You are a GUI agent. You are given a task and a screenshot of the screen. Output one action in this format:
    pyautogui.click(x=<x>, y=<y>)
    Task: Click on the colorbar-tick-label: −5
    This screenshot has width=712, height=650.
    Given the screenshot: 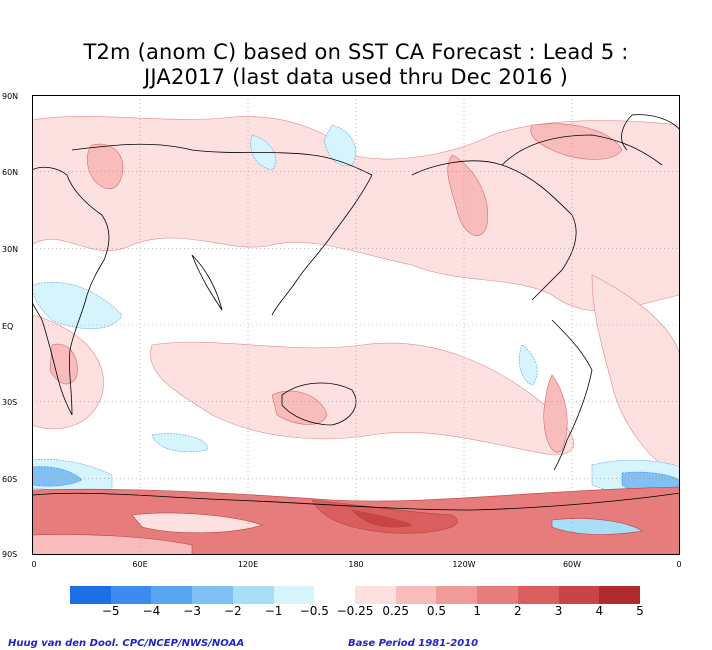 What is the action you would take?
    pyautogui.click(x=110, y=611)
    